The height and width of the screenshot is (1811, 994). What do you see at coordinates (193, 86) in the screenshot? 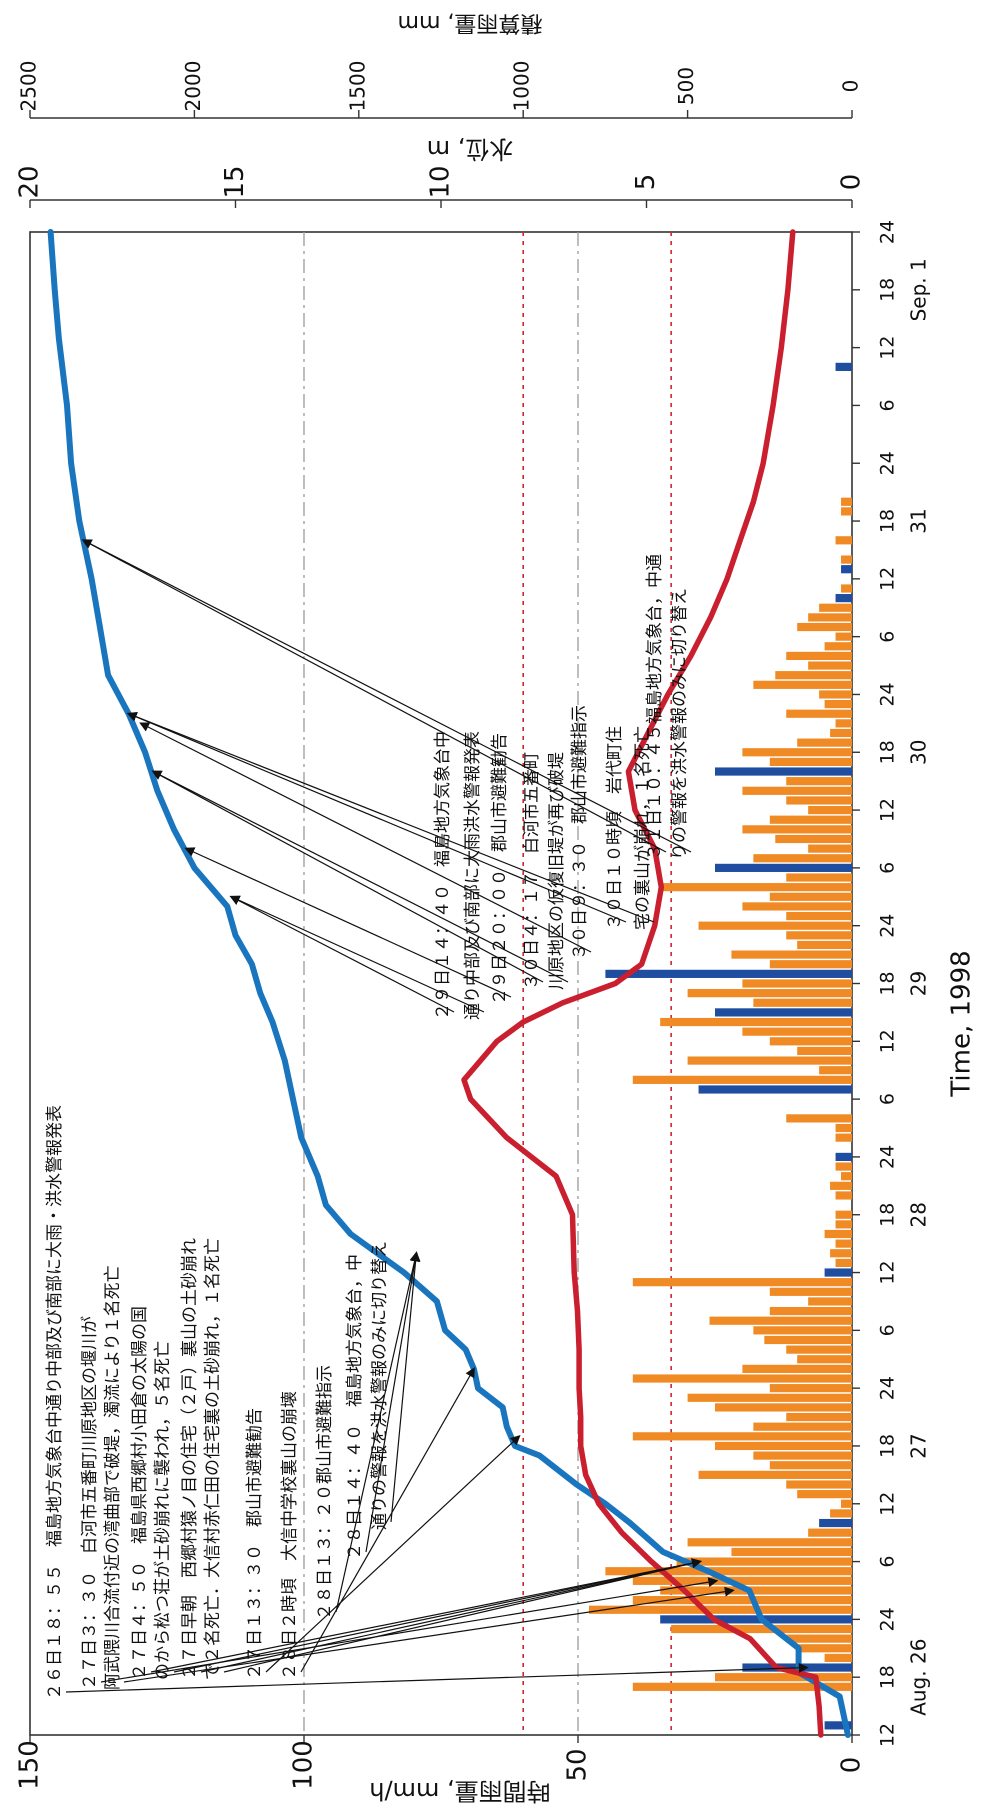
I see `cum-axis-tick-label: 2000` at bounding box center [193, 86].